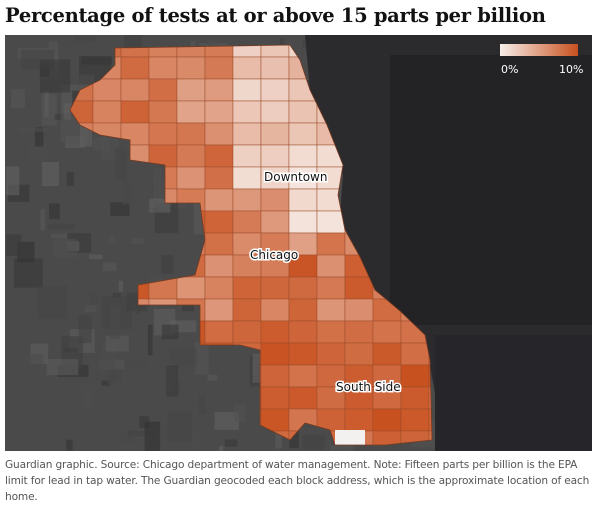 The image size is (600, 505). What do you see at coordinates (368, 387) in the screenshot?
I see `label-south-side: South Side` at bounding box center [368, 387].